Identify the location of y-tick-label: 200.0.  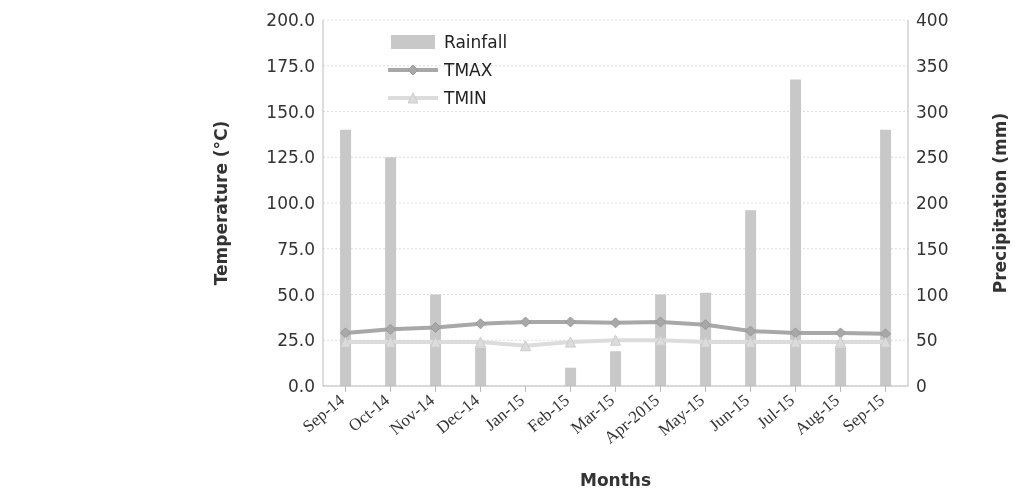
(290, 20).